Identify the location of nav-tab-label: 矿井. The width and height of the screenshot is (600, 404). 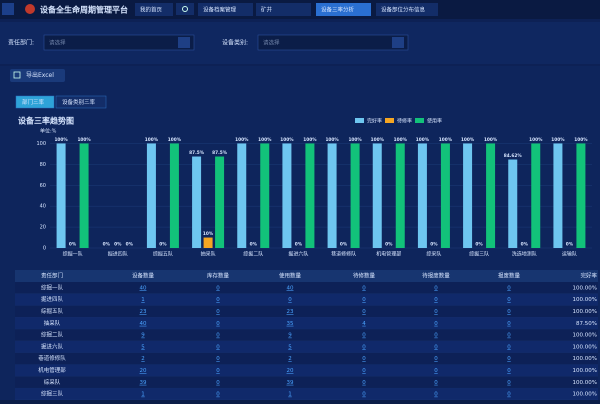
(267, 10).